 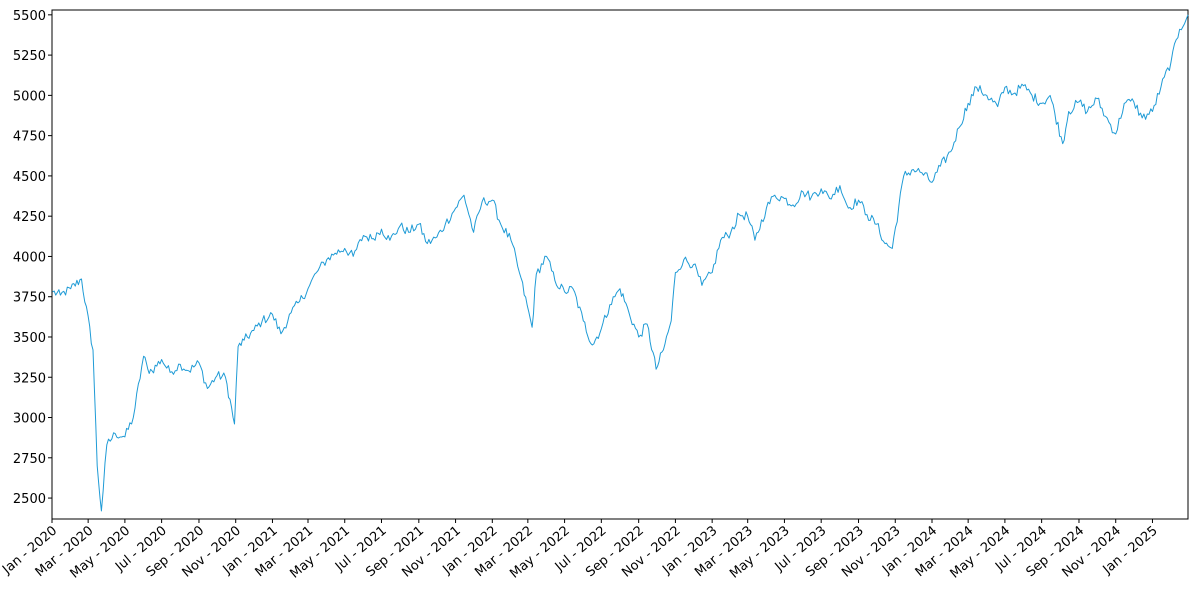 What do you see at coordinates (29, 177) in the screenshot?
I see `y-tick-label: 4500` at bounding box center [29, 177].